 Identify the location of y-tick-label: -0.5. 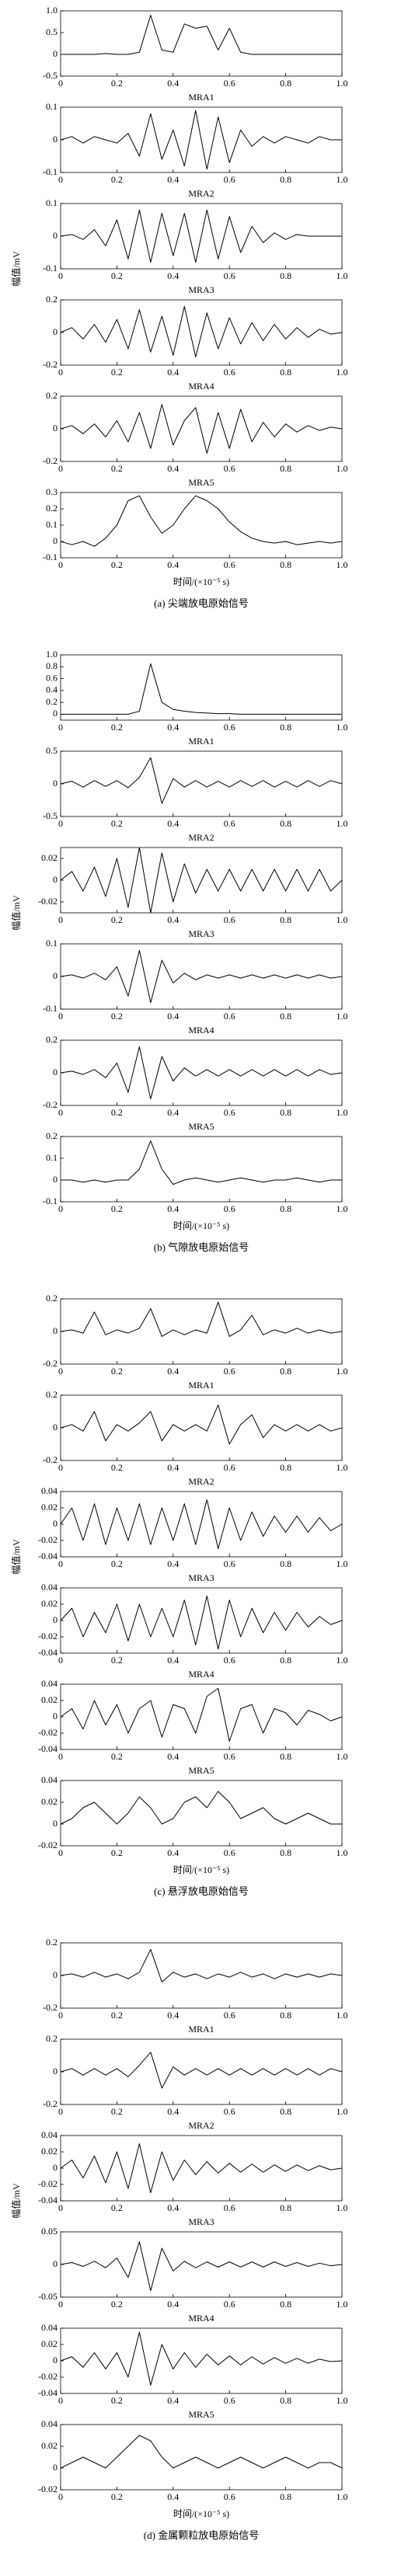
(51, 75).